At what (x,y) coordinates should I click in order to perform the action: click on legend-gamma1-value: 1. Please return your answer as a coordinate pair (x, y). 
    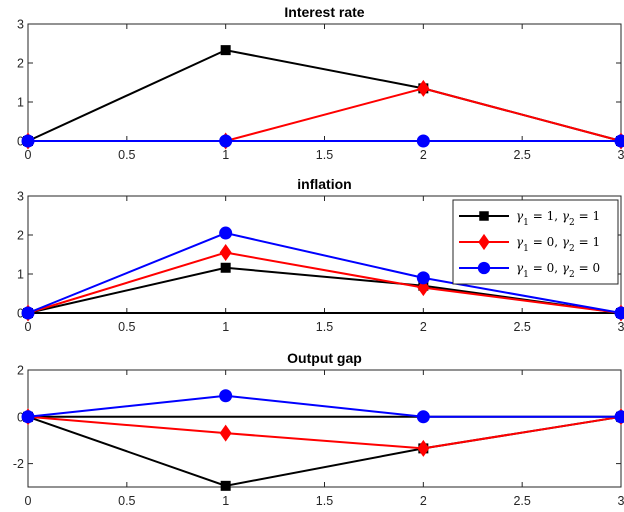
    Looking at the image, I should click on (551, 216).